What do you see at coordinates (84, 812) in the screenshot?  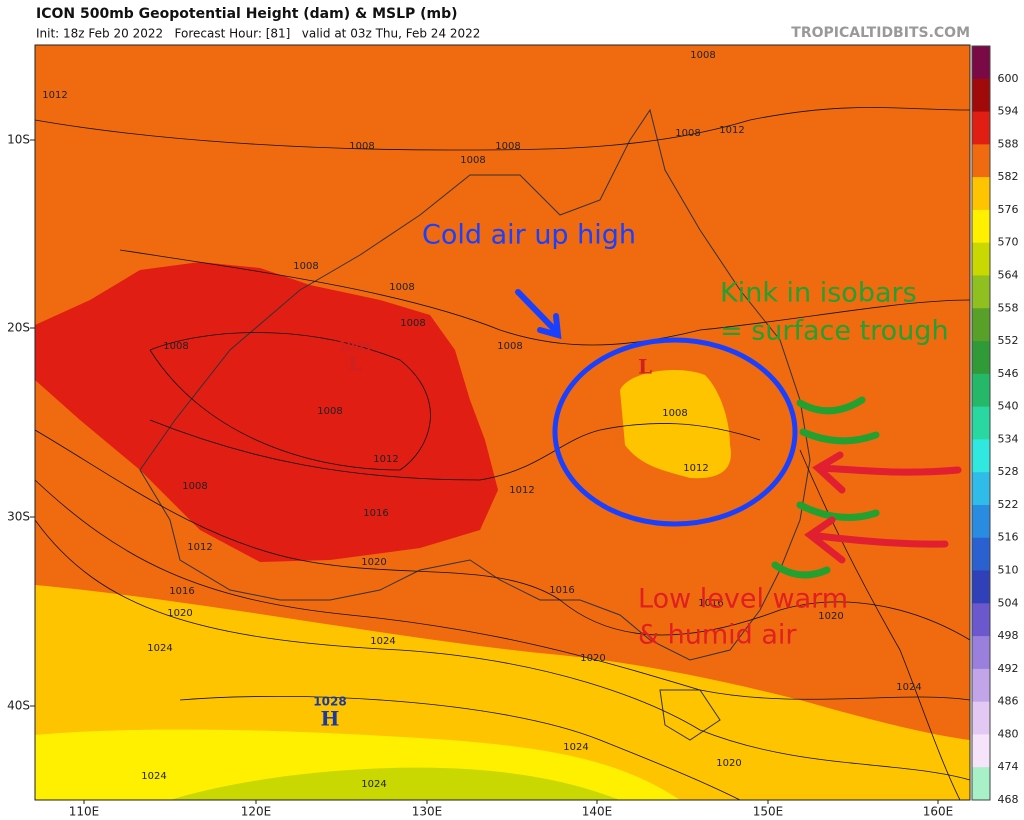 I see `lon-label: 110E` at bounding box center [84, 812].